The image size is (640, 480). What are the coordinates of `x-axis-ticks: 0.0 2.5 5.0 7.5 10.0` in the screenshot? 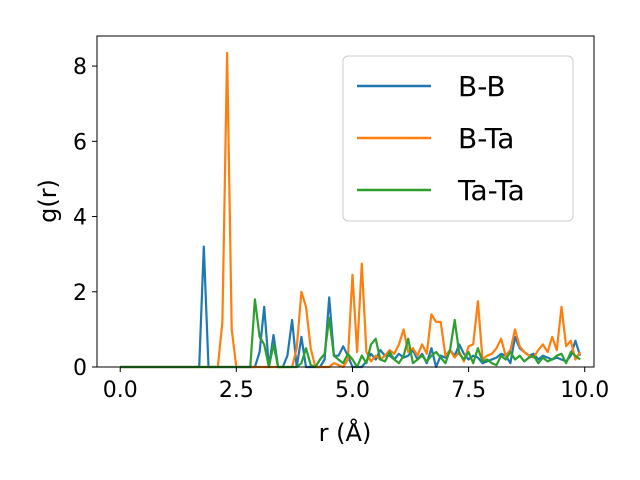 It's located at (356, 385).